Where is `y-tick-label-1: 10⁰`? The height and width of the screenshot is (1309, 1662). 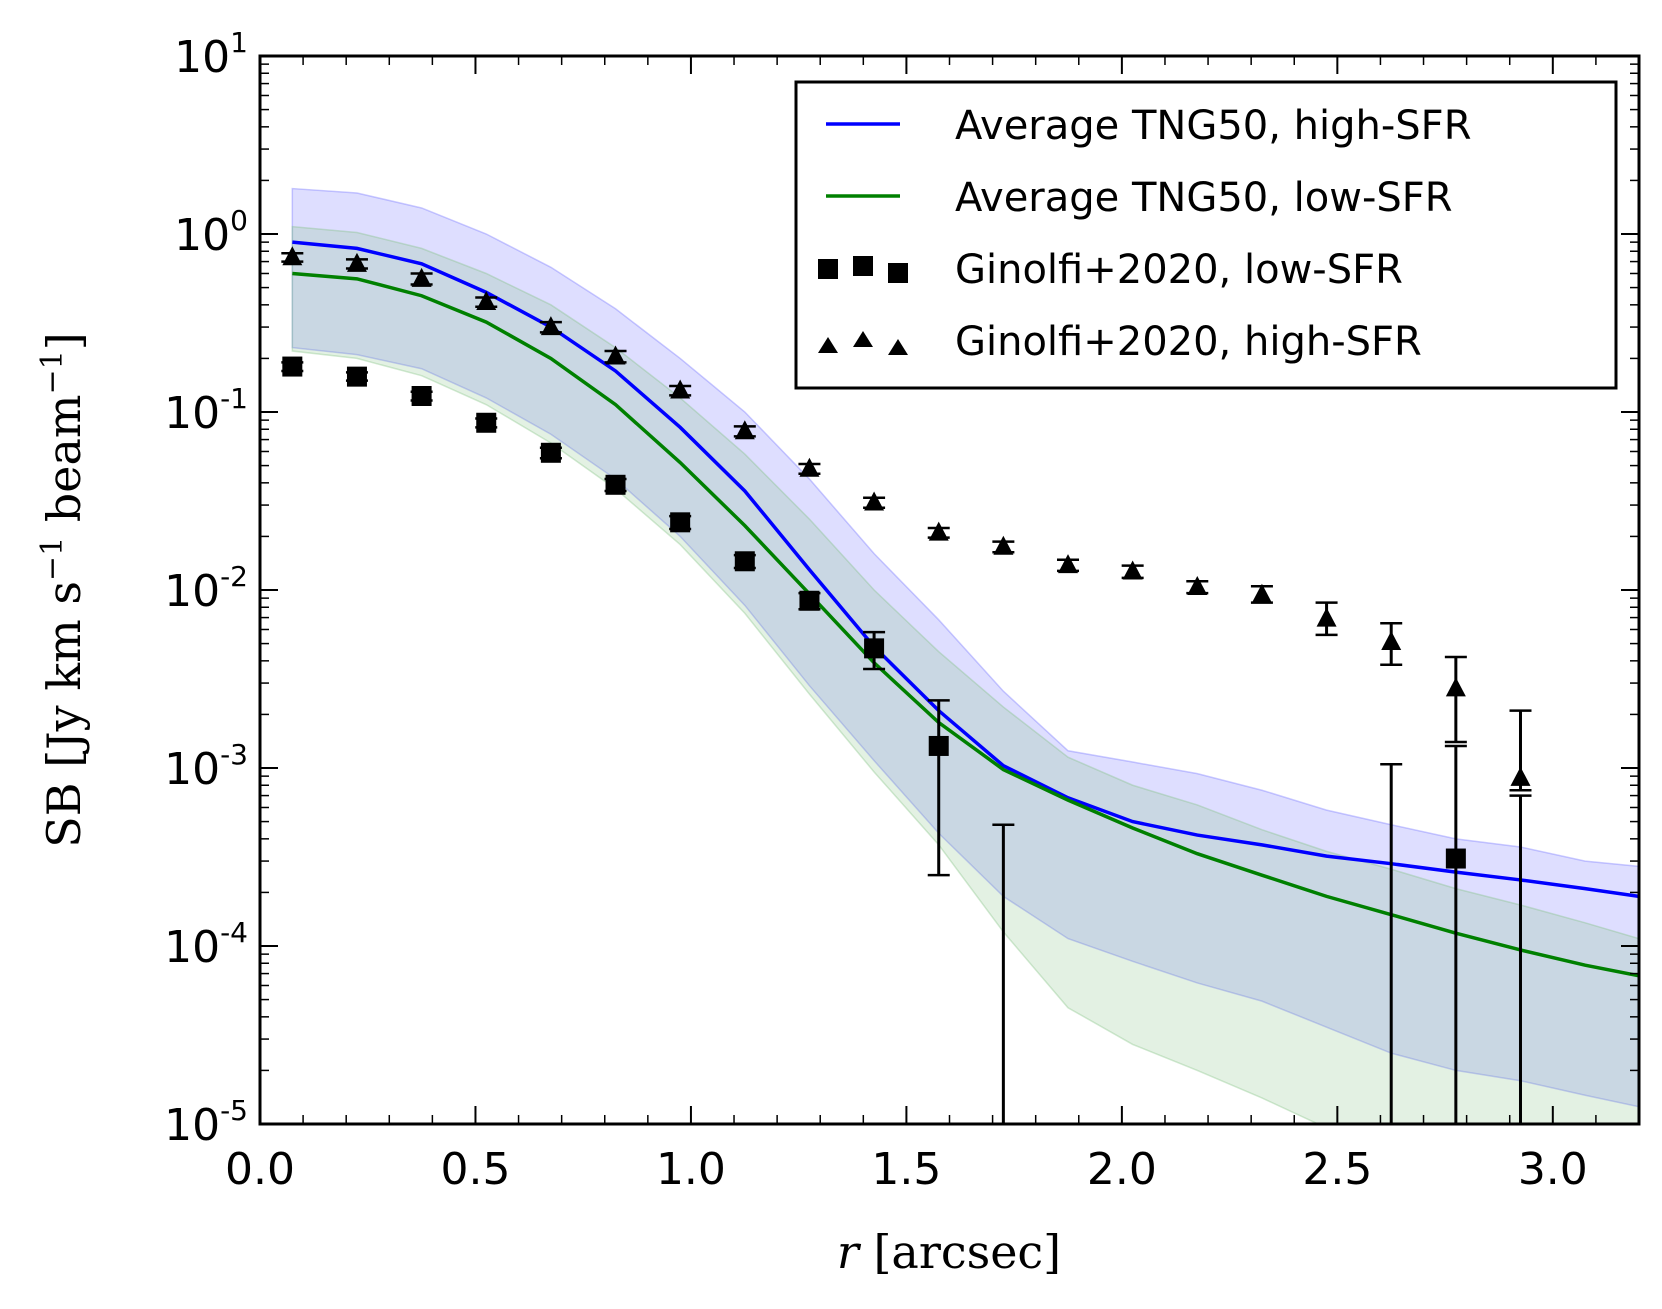
y-tick-label-1: 10⁰ is located at coordinates (211, 232).